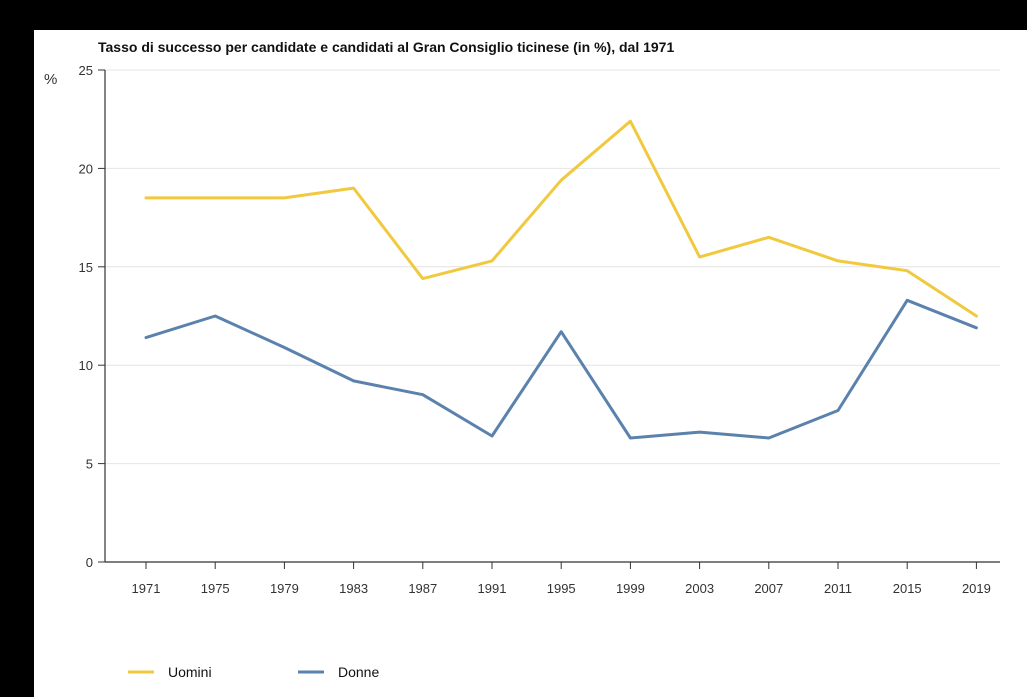 This screenshot has width=1027, height=697. What do you see at coordinates (492, 588) in the screenshot?
I see `x-tick-label: 1991` at bounding box center [492, 588].